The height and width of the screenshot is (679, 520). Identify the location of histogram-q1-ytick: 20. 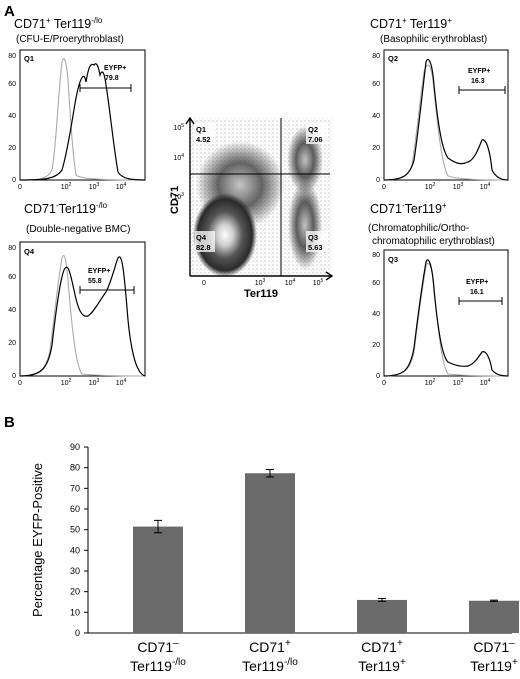
(12, 148).